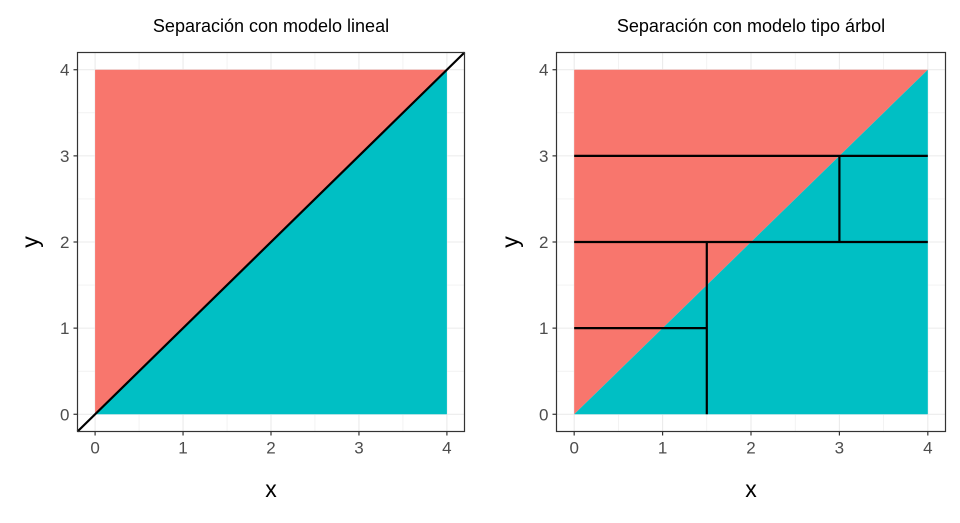  I want to click on panel-title: Separación con modelo lineal, so click(271, 26).